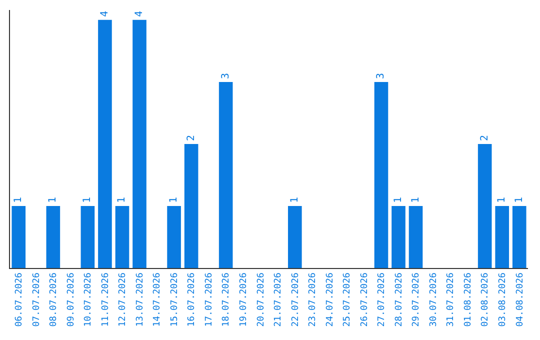  I want to click on x-tick-label: 07.07.2026, so click(37, 299).